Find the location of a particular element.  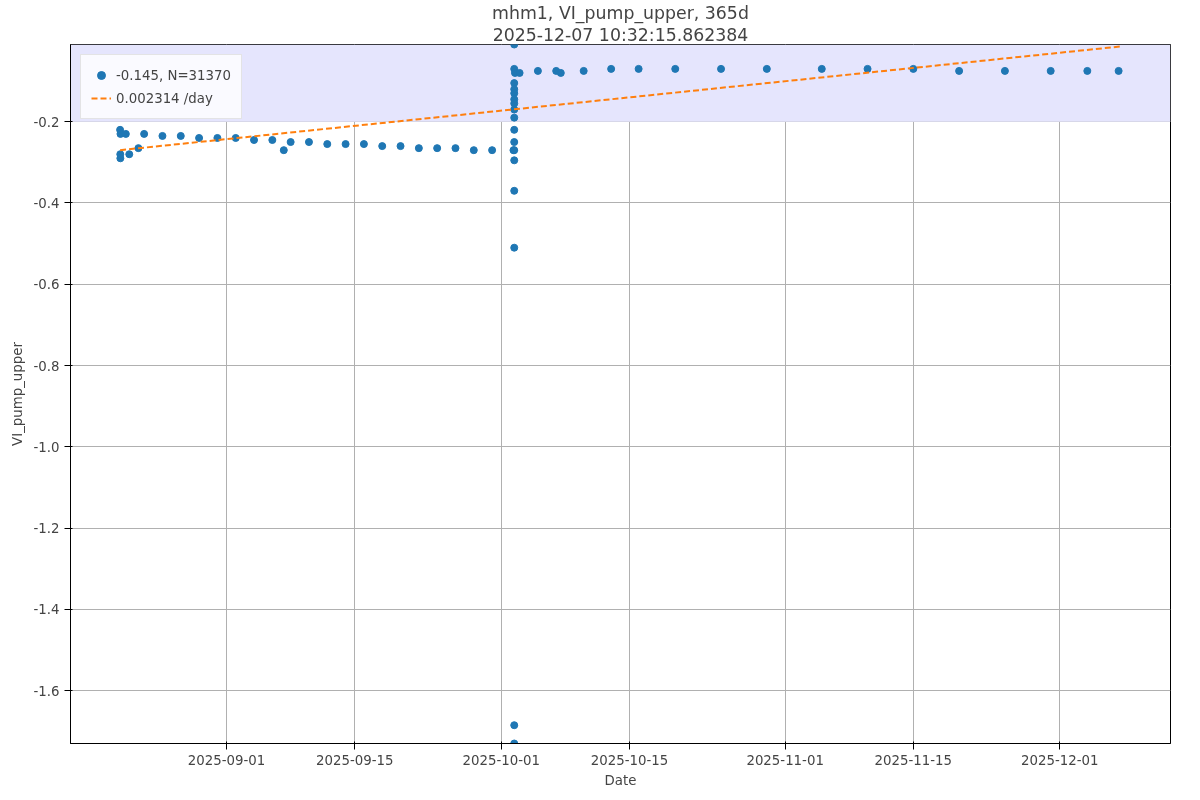

chart-subtitle: 2025-12-07 10:32:15.862384 is located at coordinates (620, 34).